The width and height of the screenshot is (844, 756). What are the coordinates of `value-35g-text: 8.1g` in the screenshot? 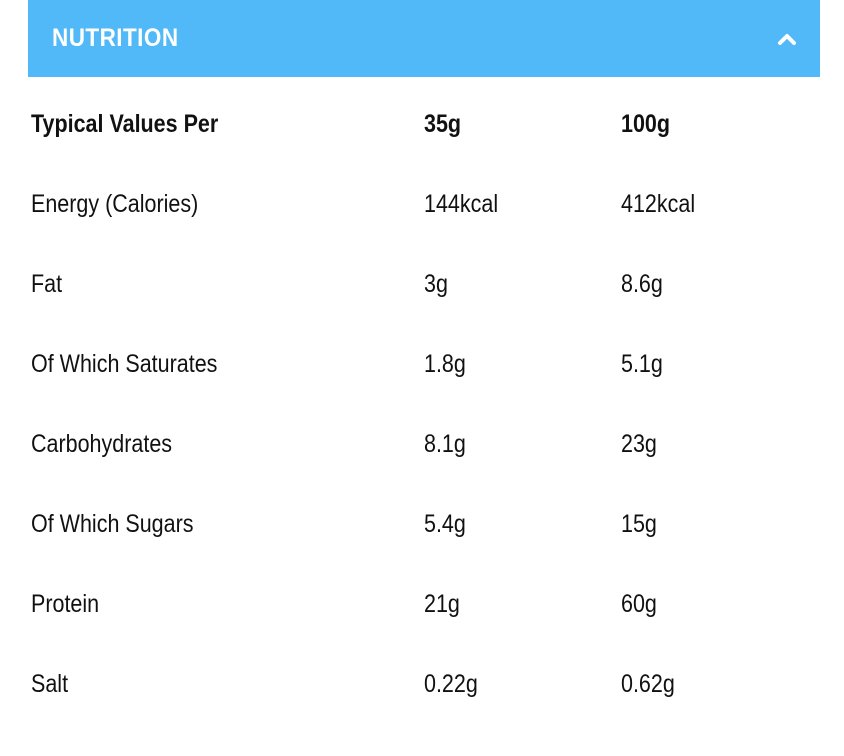 It's located at (445, 443).